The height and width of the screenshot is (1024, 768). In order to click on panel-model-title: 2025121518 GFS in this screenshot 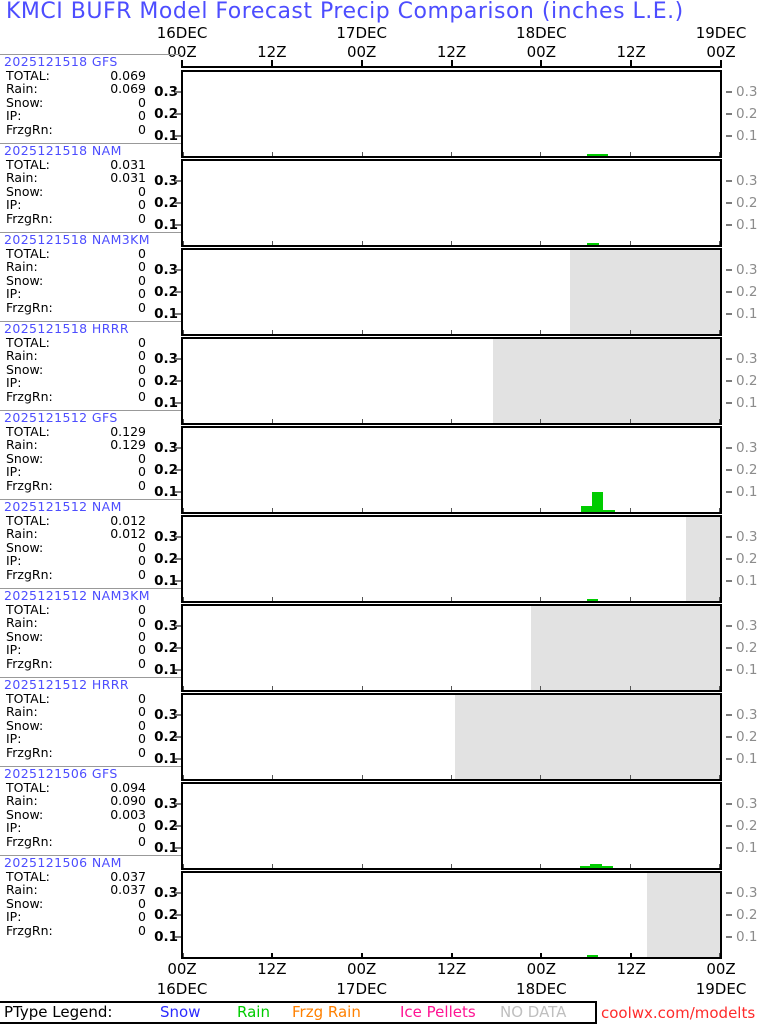, I will do `click(61, 61)`.